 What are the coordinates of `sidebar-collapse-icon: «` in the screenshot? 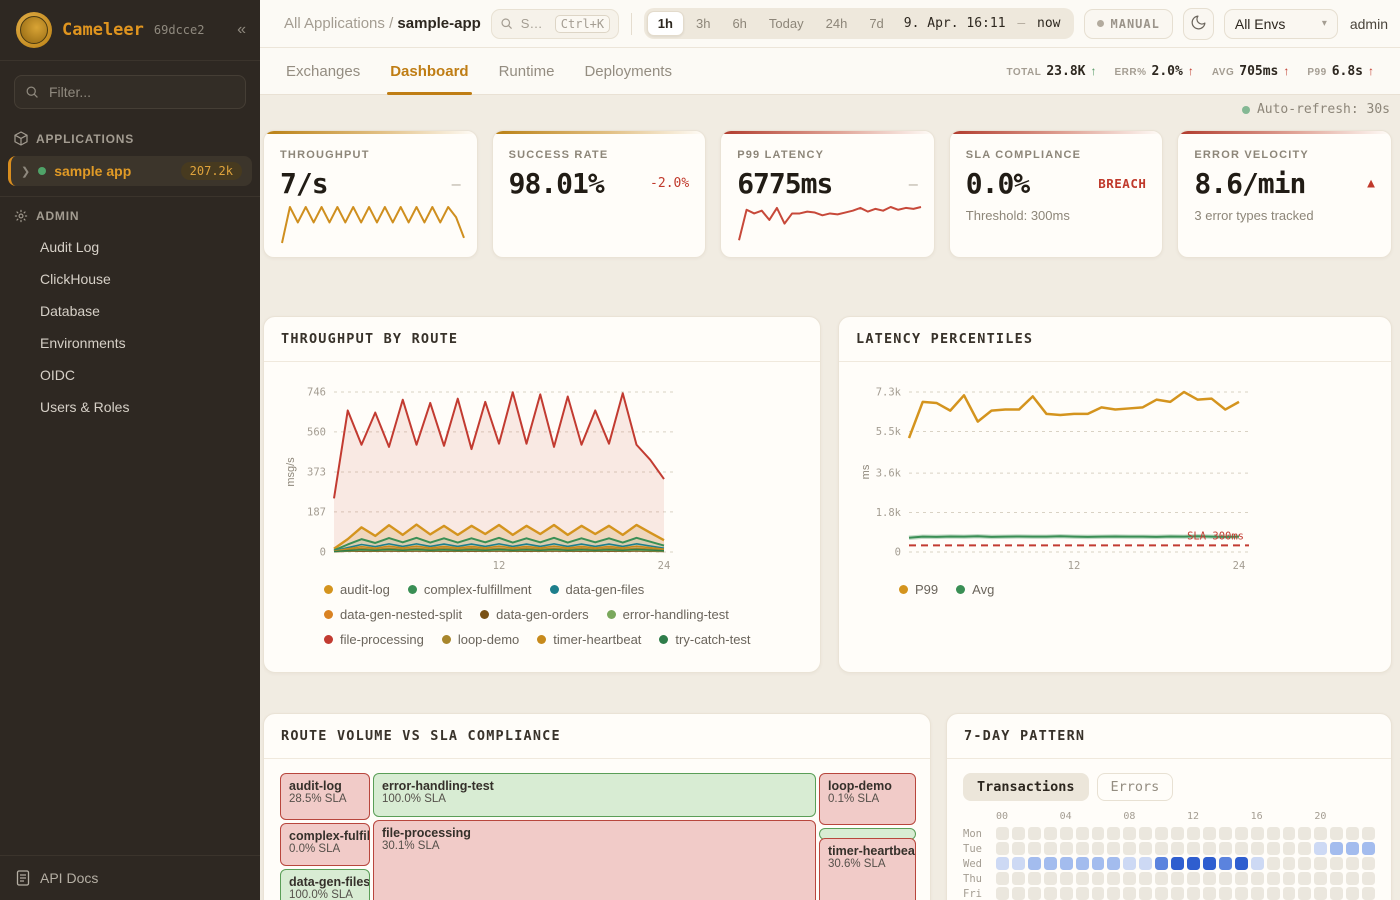 It's located at (241, 29).